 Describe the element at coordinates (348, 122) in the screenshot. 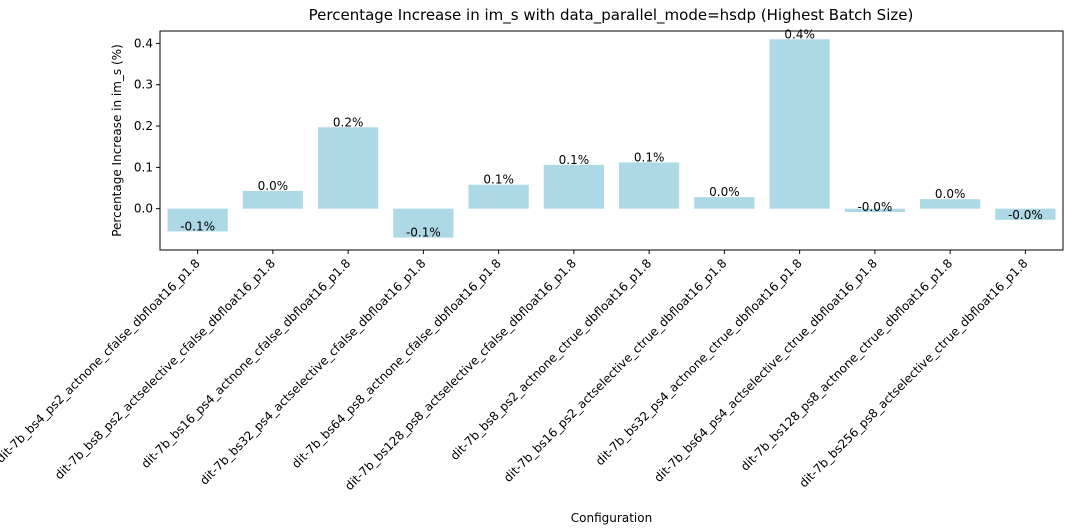

I see `bar-value-label: 0.2%` at that location.